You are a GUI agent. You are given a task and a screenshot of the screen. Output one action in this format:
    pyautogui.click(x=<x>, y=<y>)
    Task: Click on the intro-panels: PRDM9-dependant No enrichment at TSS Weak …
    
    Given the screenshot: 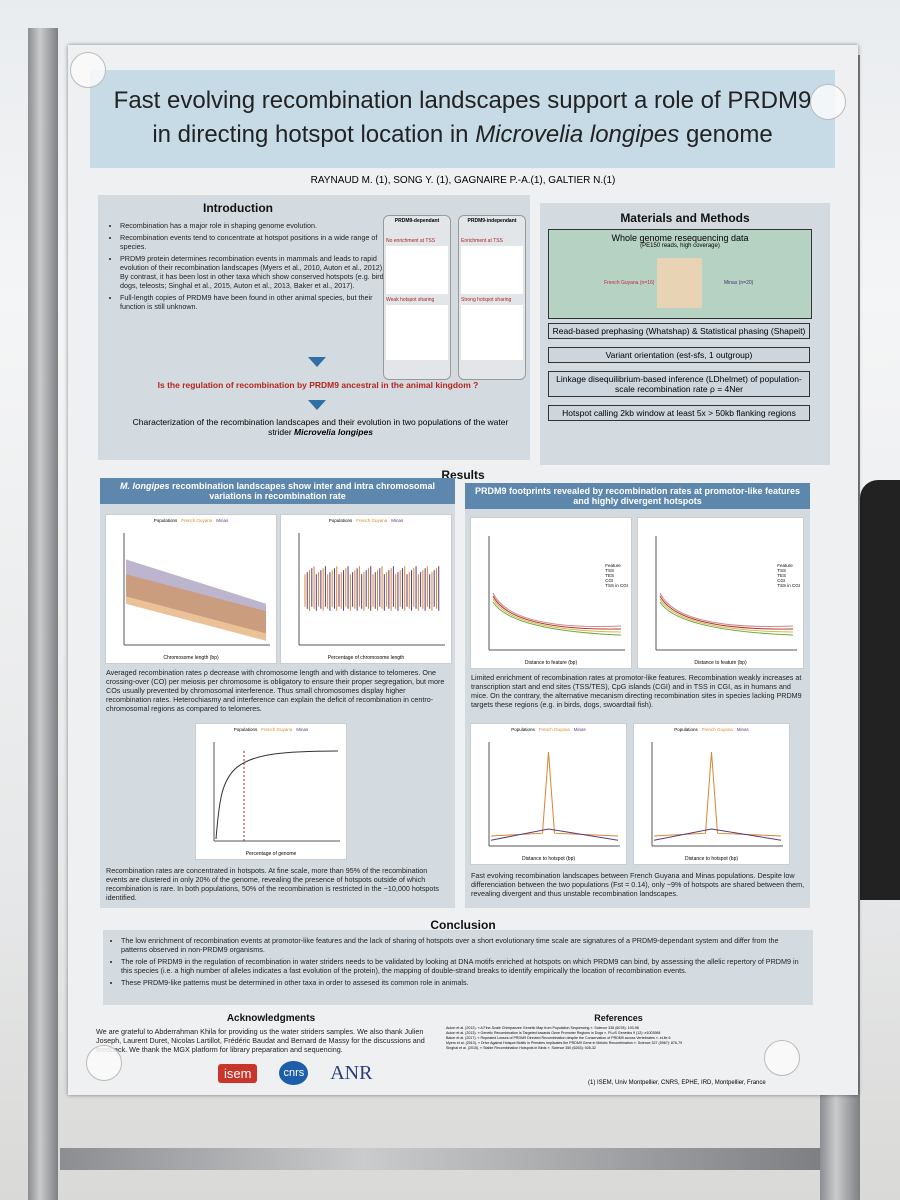 What is the action you would take?
    pyautogui.click(x=455, y=297)
    